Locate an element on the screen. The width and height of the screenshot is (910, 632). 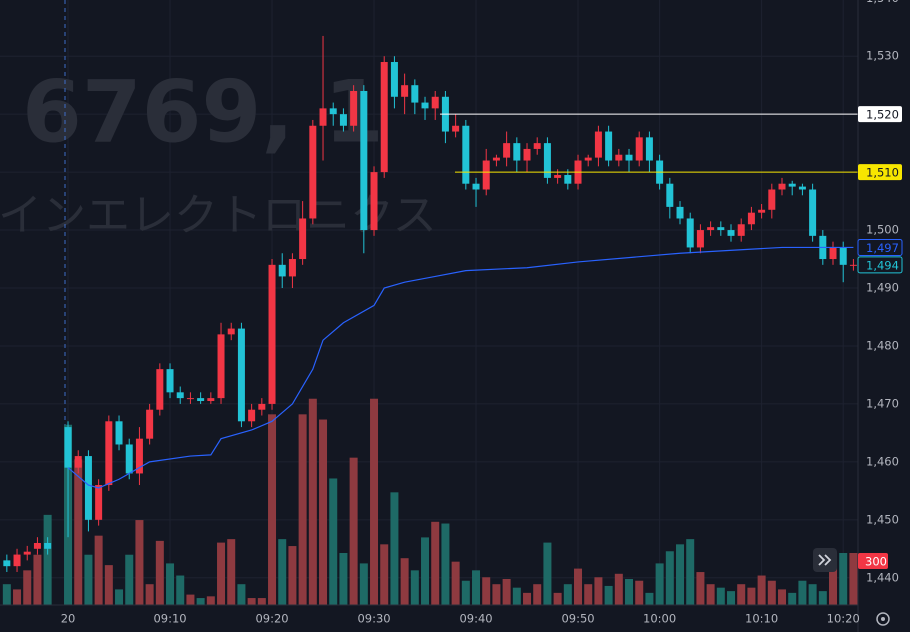
y-tick-label: 1,540 is located at coordinates (882, 2).